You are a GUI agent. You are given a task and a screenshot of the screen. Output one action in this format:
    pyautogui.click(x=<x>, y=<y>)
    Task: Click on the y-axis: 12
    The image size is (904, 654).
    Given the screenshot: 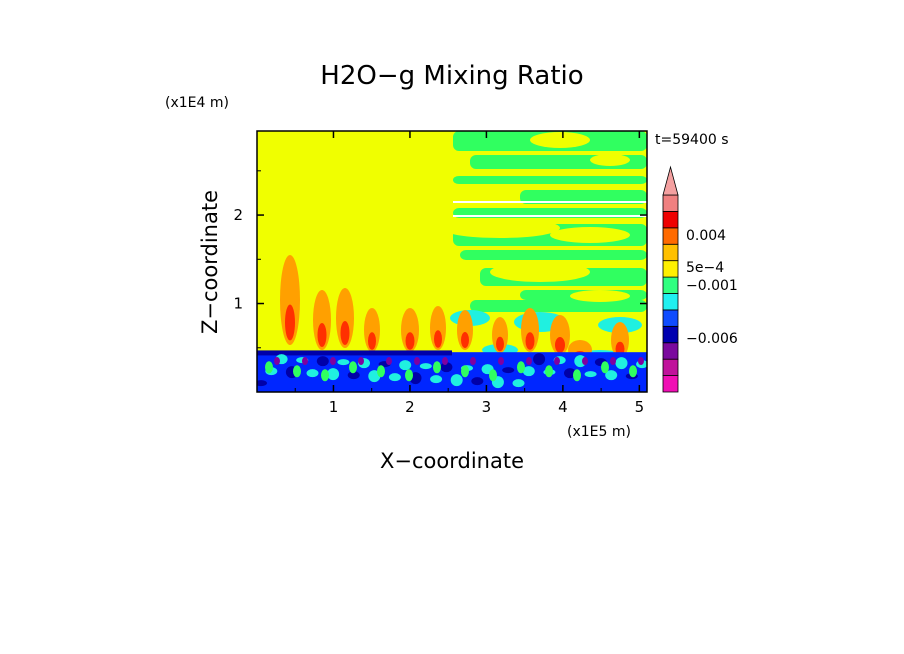 What is the action you would take?
    pyautogui.click(x=440, y=259)
    